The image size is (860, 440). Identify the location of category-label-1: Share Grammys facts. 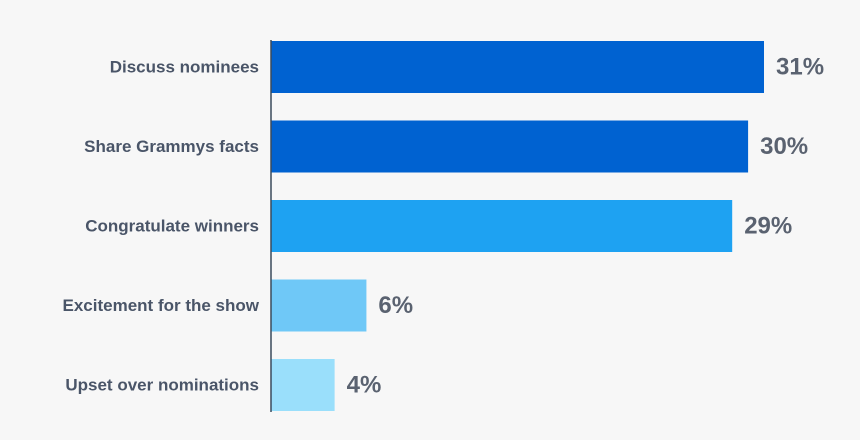
(171, 146).